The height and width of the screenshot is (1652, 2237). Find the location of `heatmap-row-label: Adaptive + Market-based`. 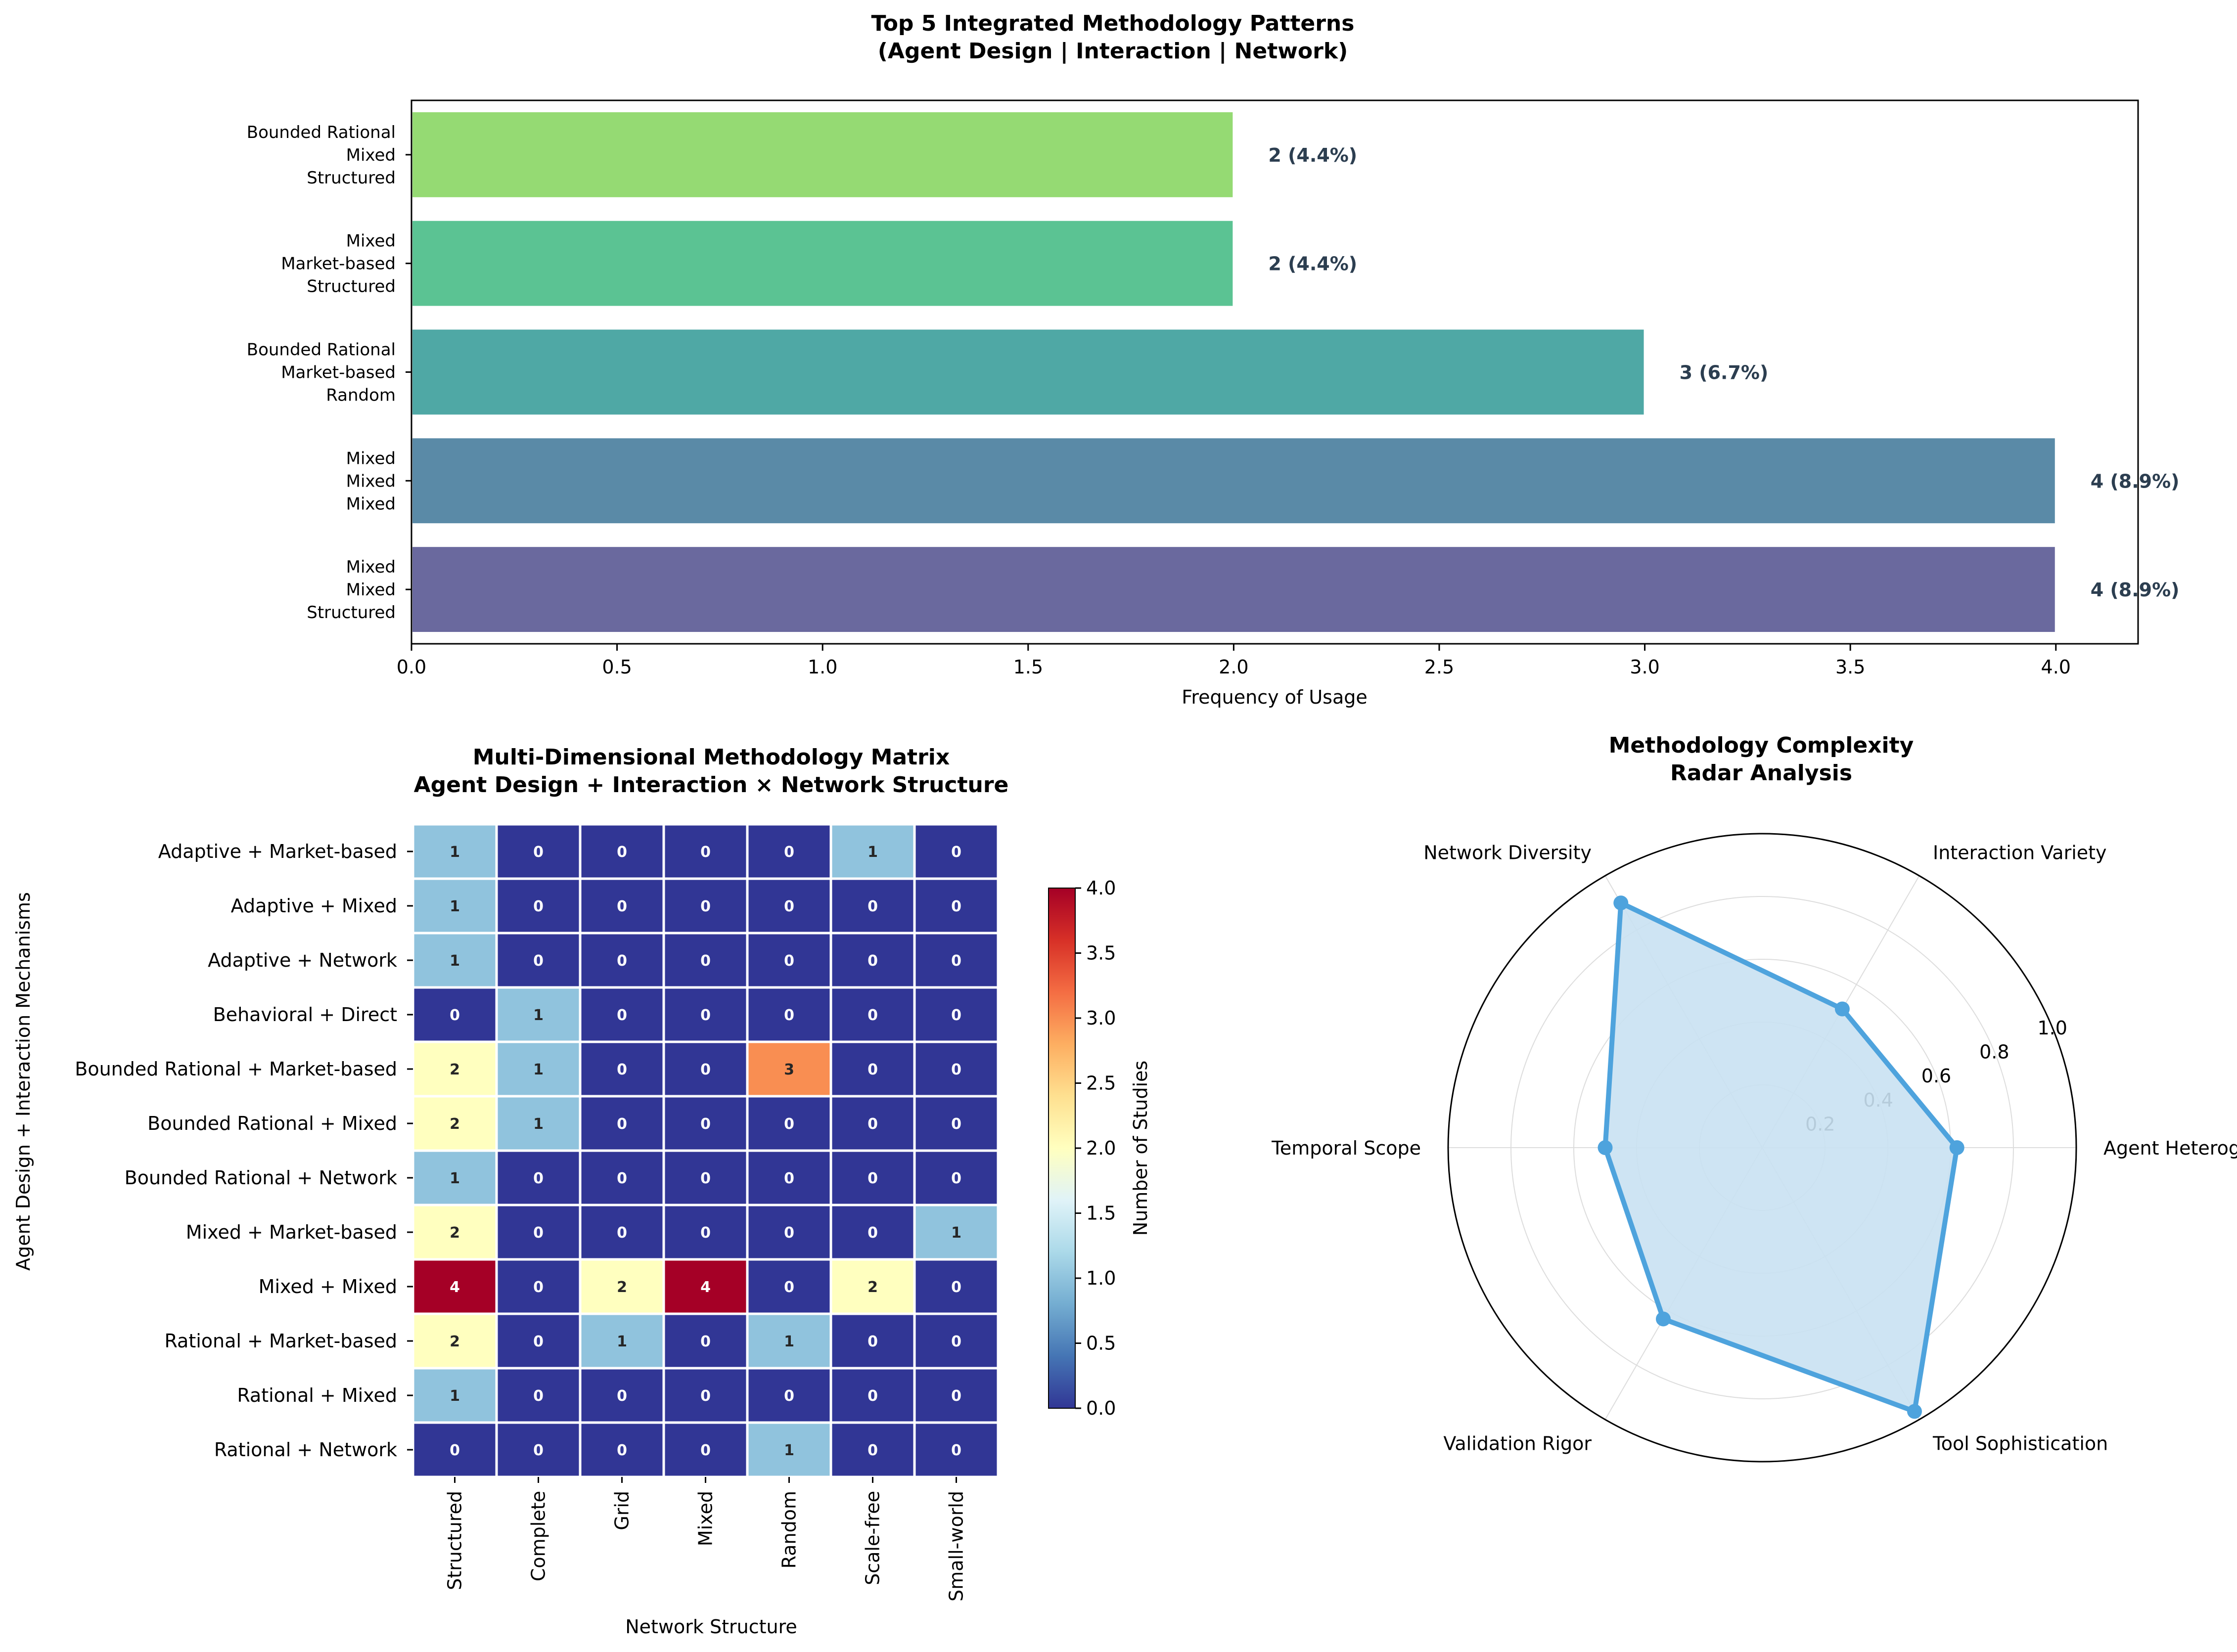

heatmap-row-label: Adaptive + Market-based is located at coordinates (277, 851).